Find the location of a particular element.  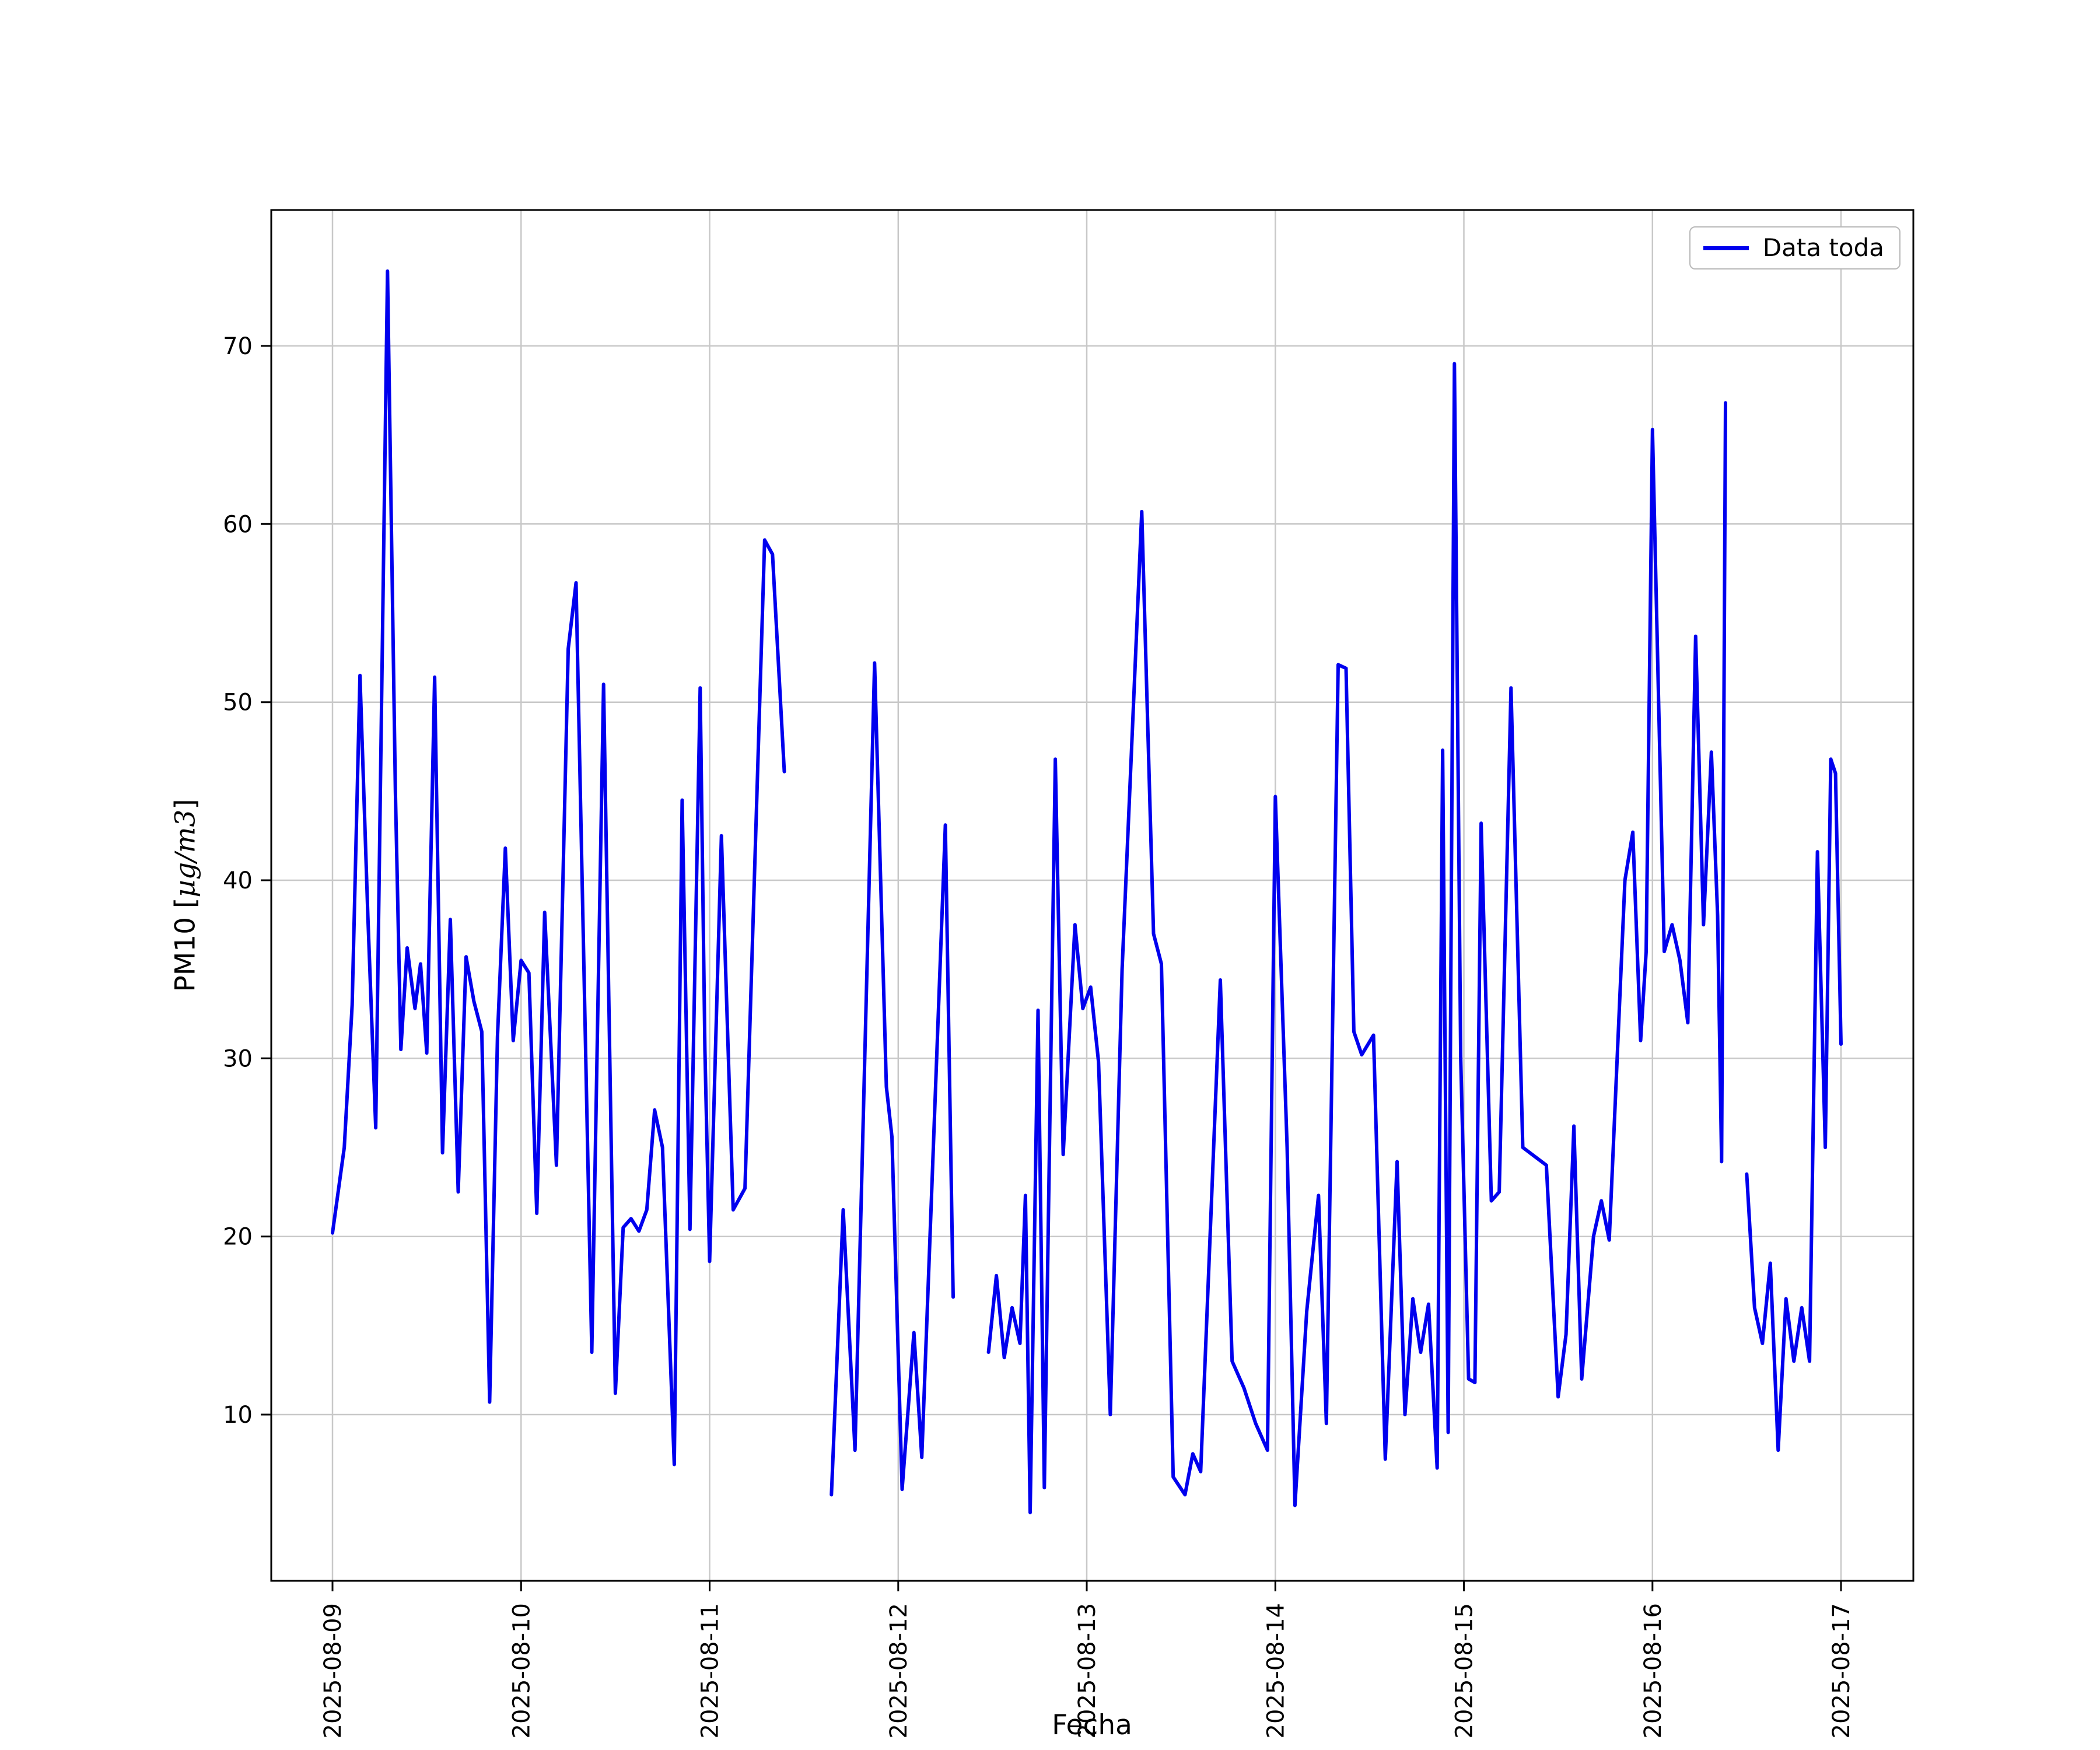

x-tick-label: 2025-08-15 is located at coordinates (1464, 1671).